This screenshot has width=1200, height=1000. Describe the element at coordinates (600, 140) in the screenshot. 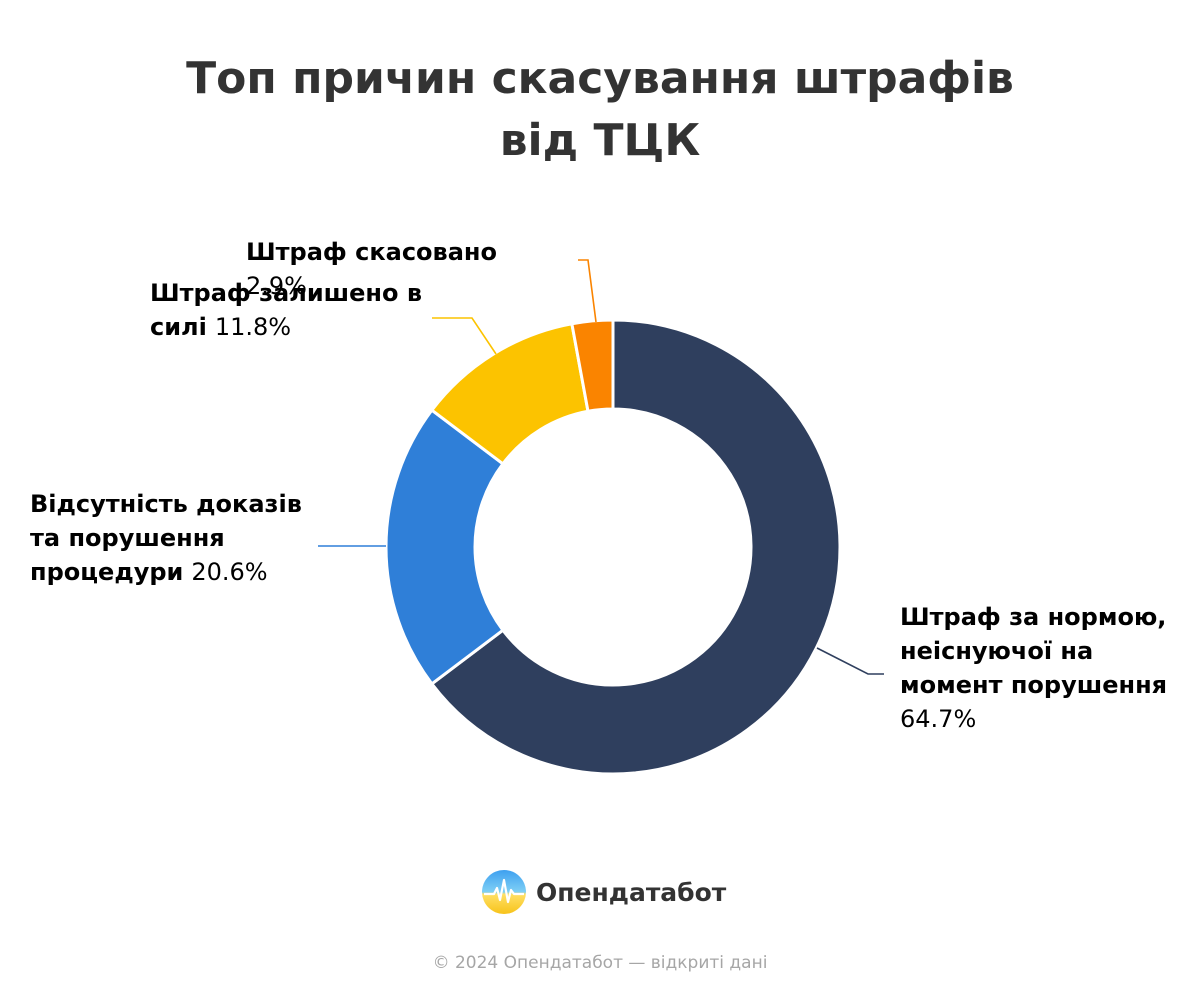

I see `chart-title-line-2: від ТЦК` at that location.